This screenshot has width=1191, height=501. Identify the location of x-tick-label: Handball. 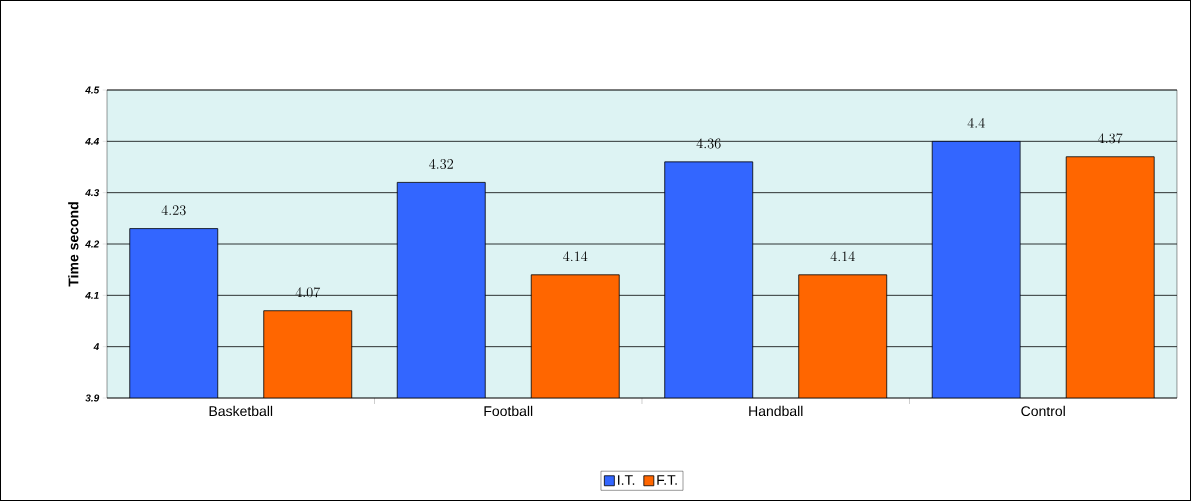
(776, 411).